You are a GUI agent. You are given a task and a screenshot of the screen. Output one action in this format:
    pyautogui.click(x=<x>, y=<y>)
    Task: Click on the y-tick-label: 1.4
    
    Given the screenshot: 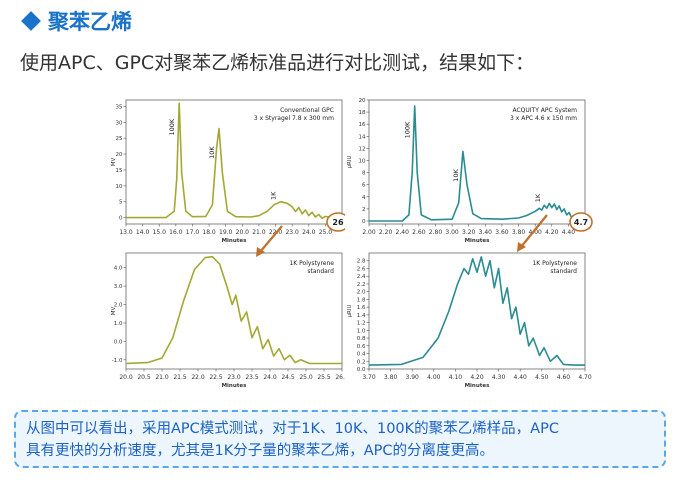 What is the action you would take?
    pyautogui.click(x=361, y=316)
    